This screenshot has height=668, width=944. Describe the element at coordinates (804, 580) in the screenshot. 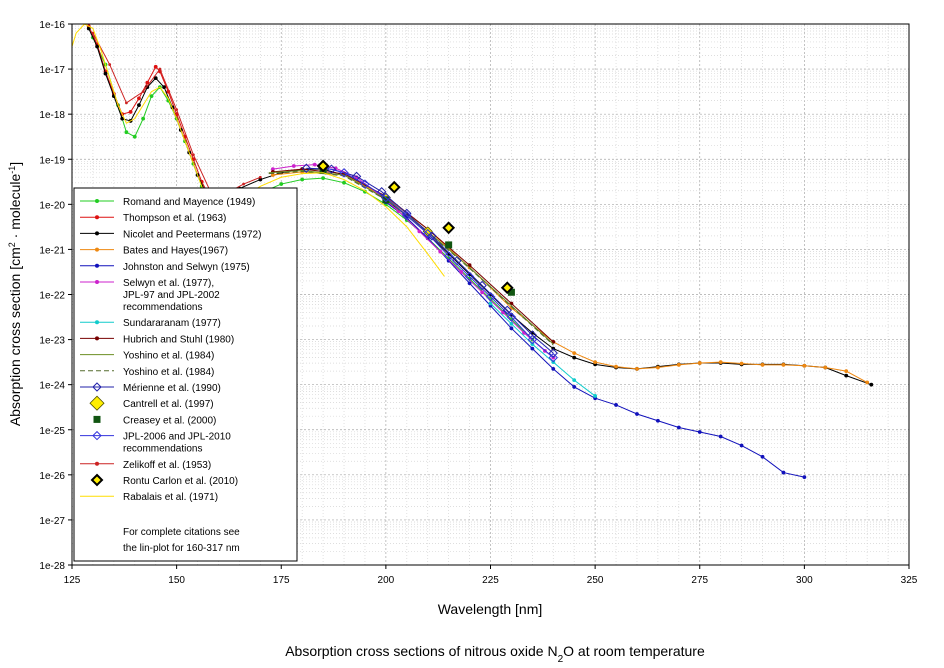

I see `x-tick-label: 300` at that location.